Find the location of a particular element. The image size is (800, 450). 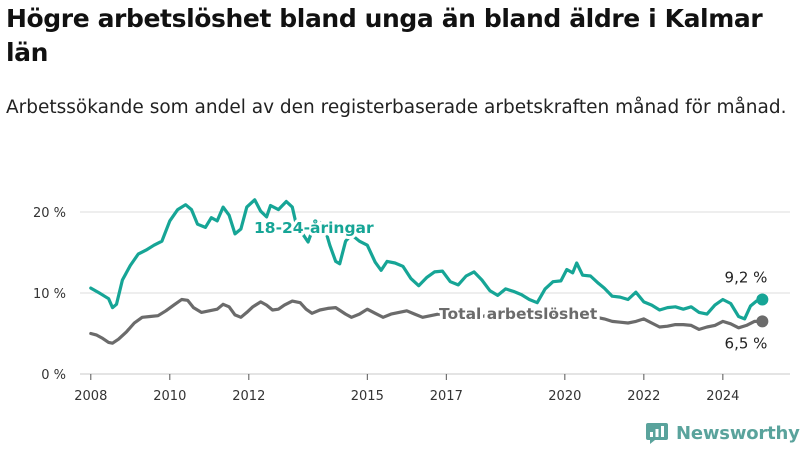

total-series-label: Total arbetslöshet is located at coordinates (518, 314).